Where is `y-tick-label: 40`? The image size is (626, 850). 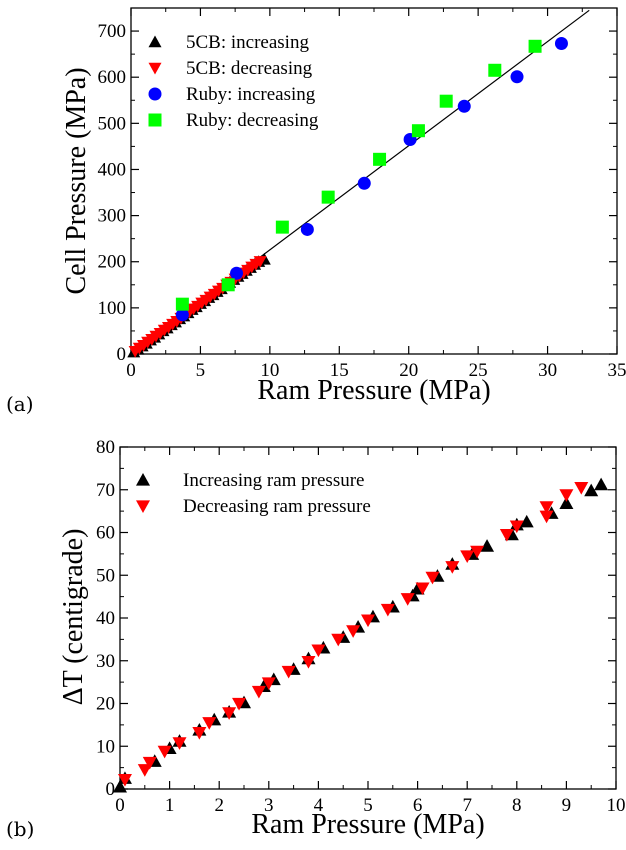
y-tick-label: 40 is located at coordinates (105, 618).